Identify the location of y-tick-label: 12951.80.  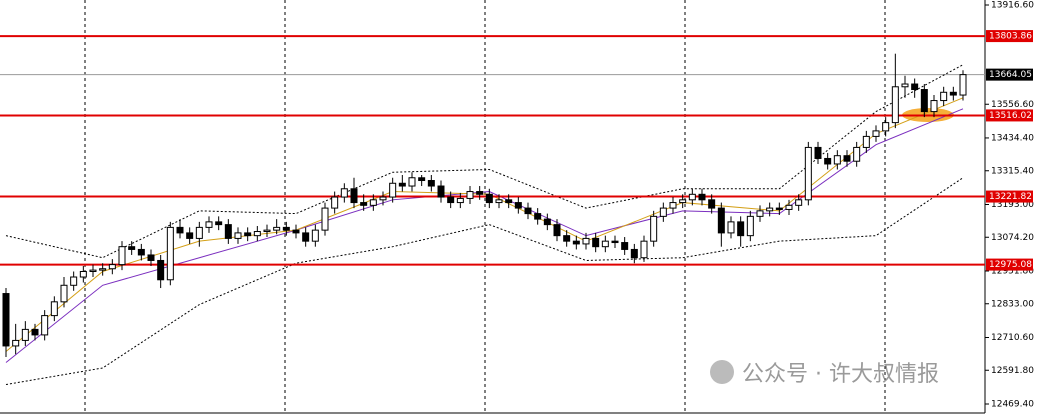
(1012, 272).